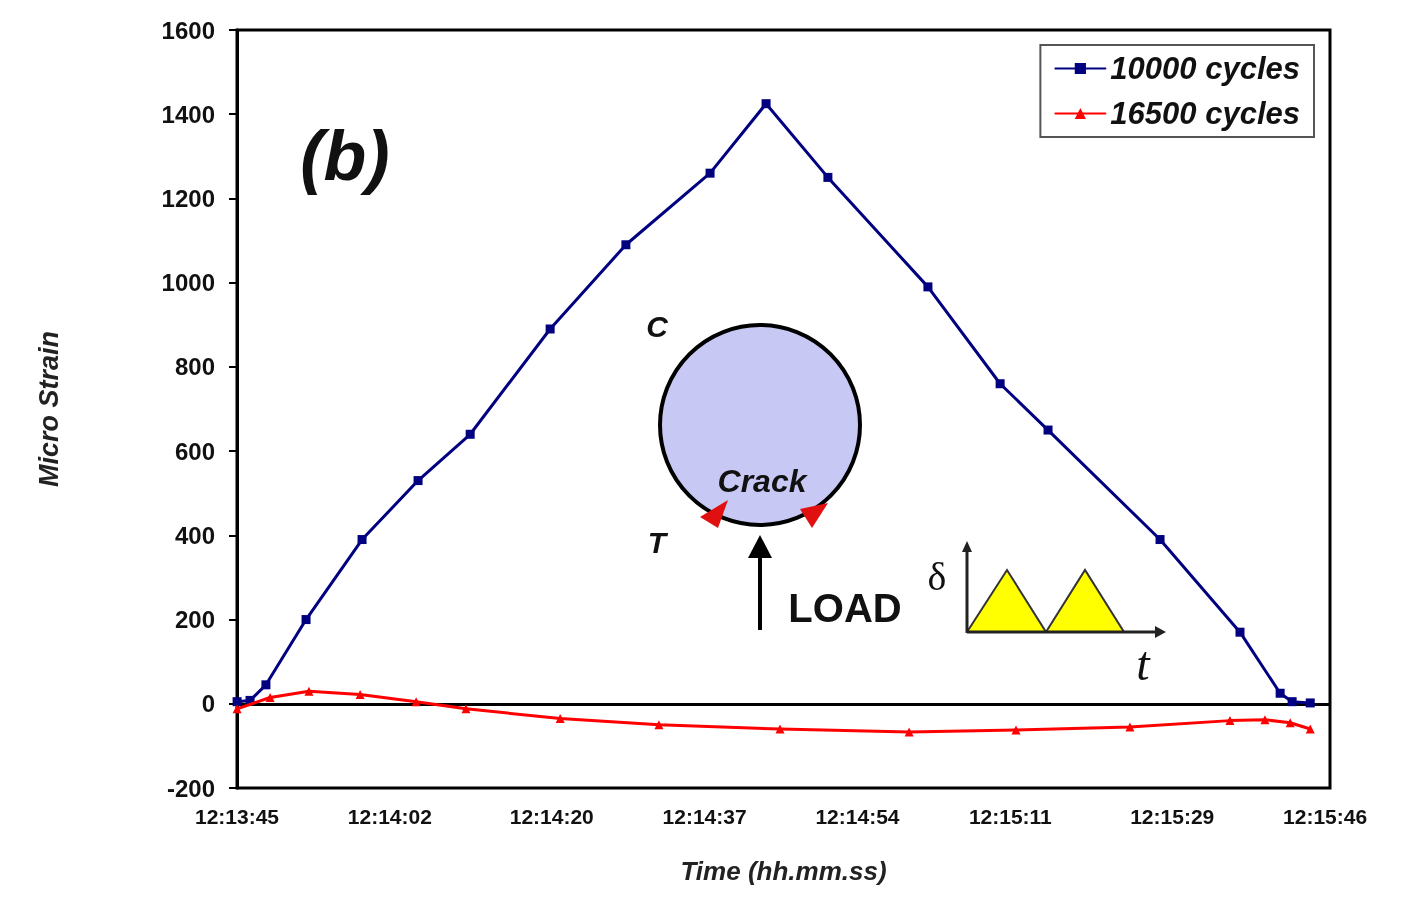  I want to click on annotation: C, so click(658, 326).